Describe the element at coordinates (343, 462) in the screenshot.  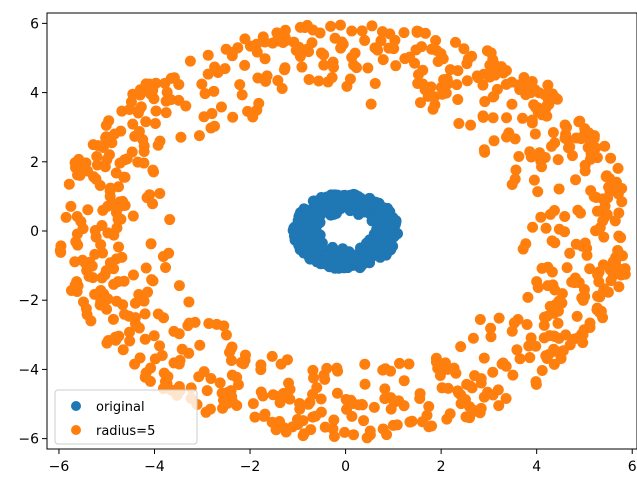
I see `x-axis: −6 −4 −2 0 2 4 6` at that location.